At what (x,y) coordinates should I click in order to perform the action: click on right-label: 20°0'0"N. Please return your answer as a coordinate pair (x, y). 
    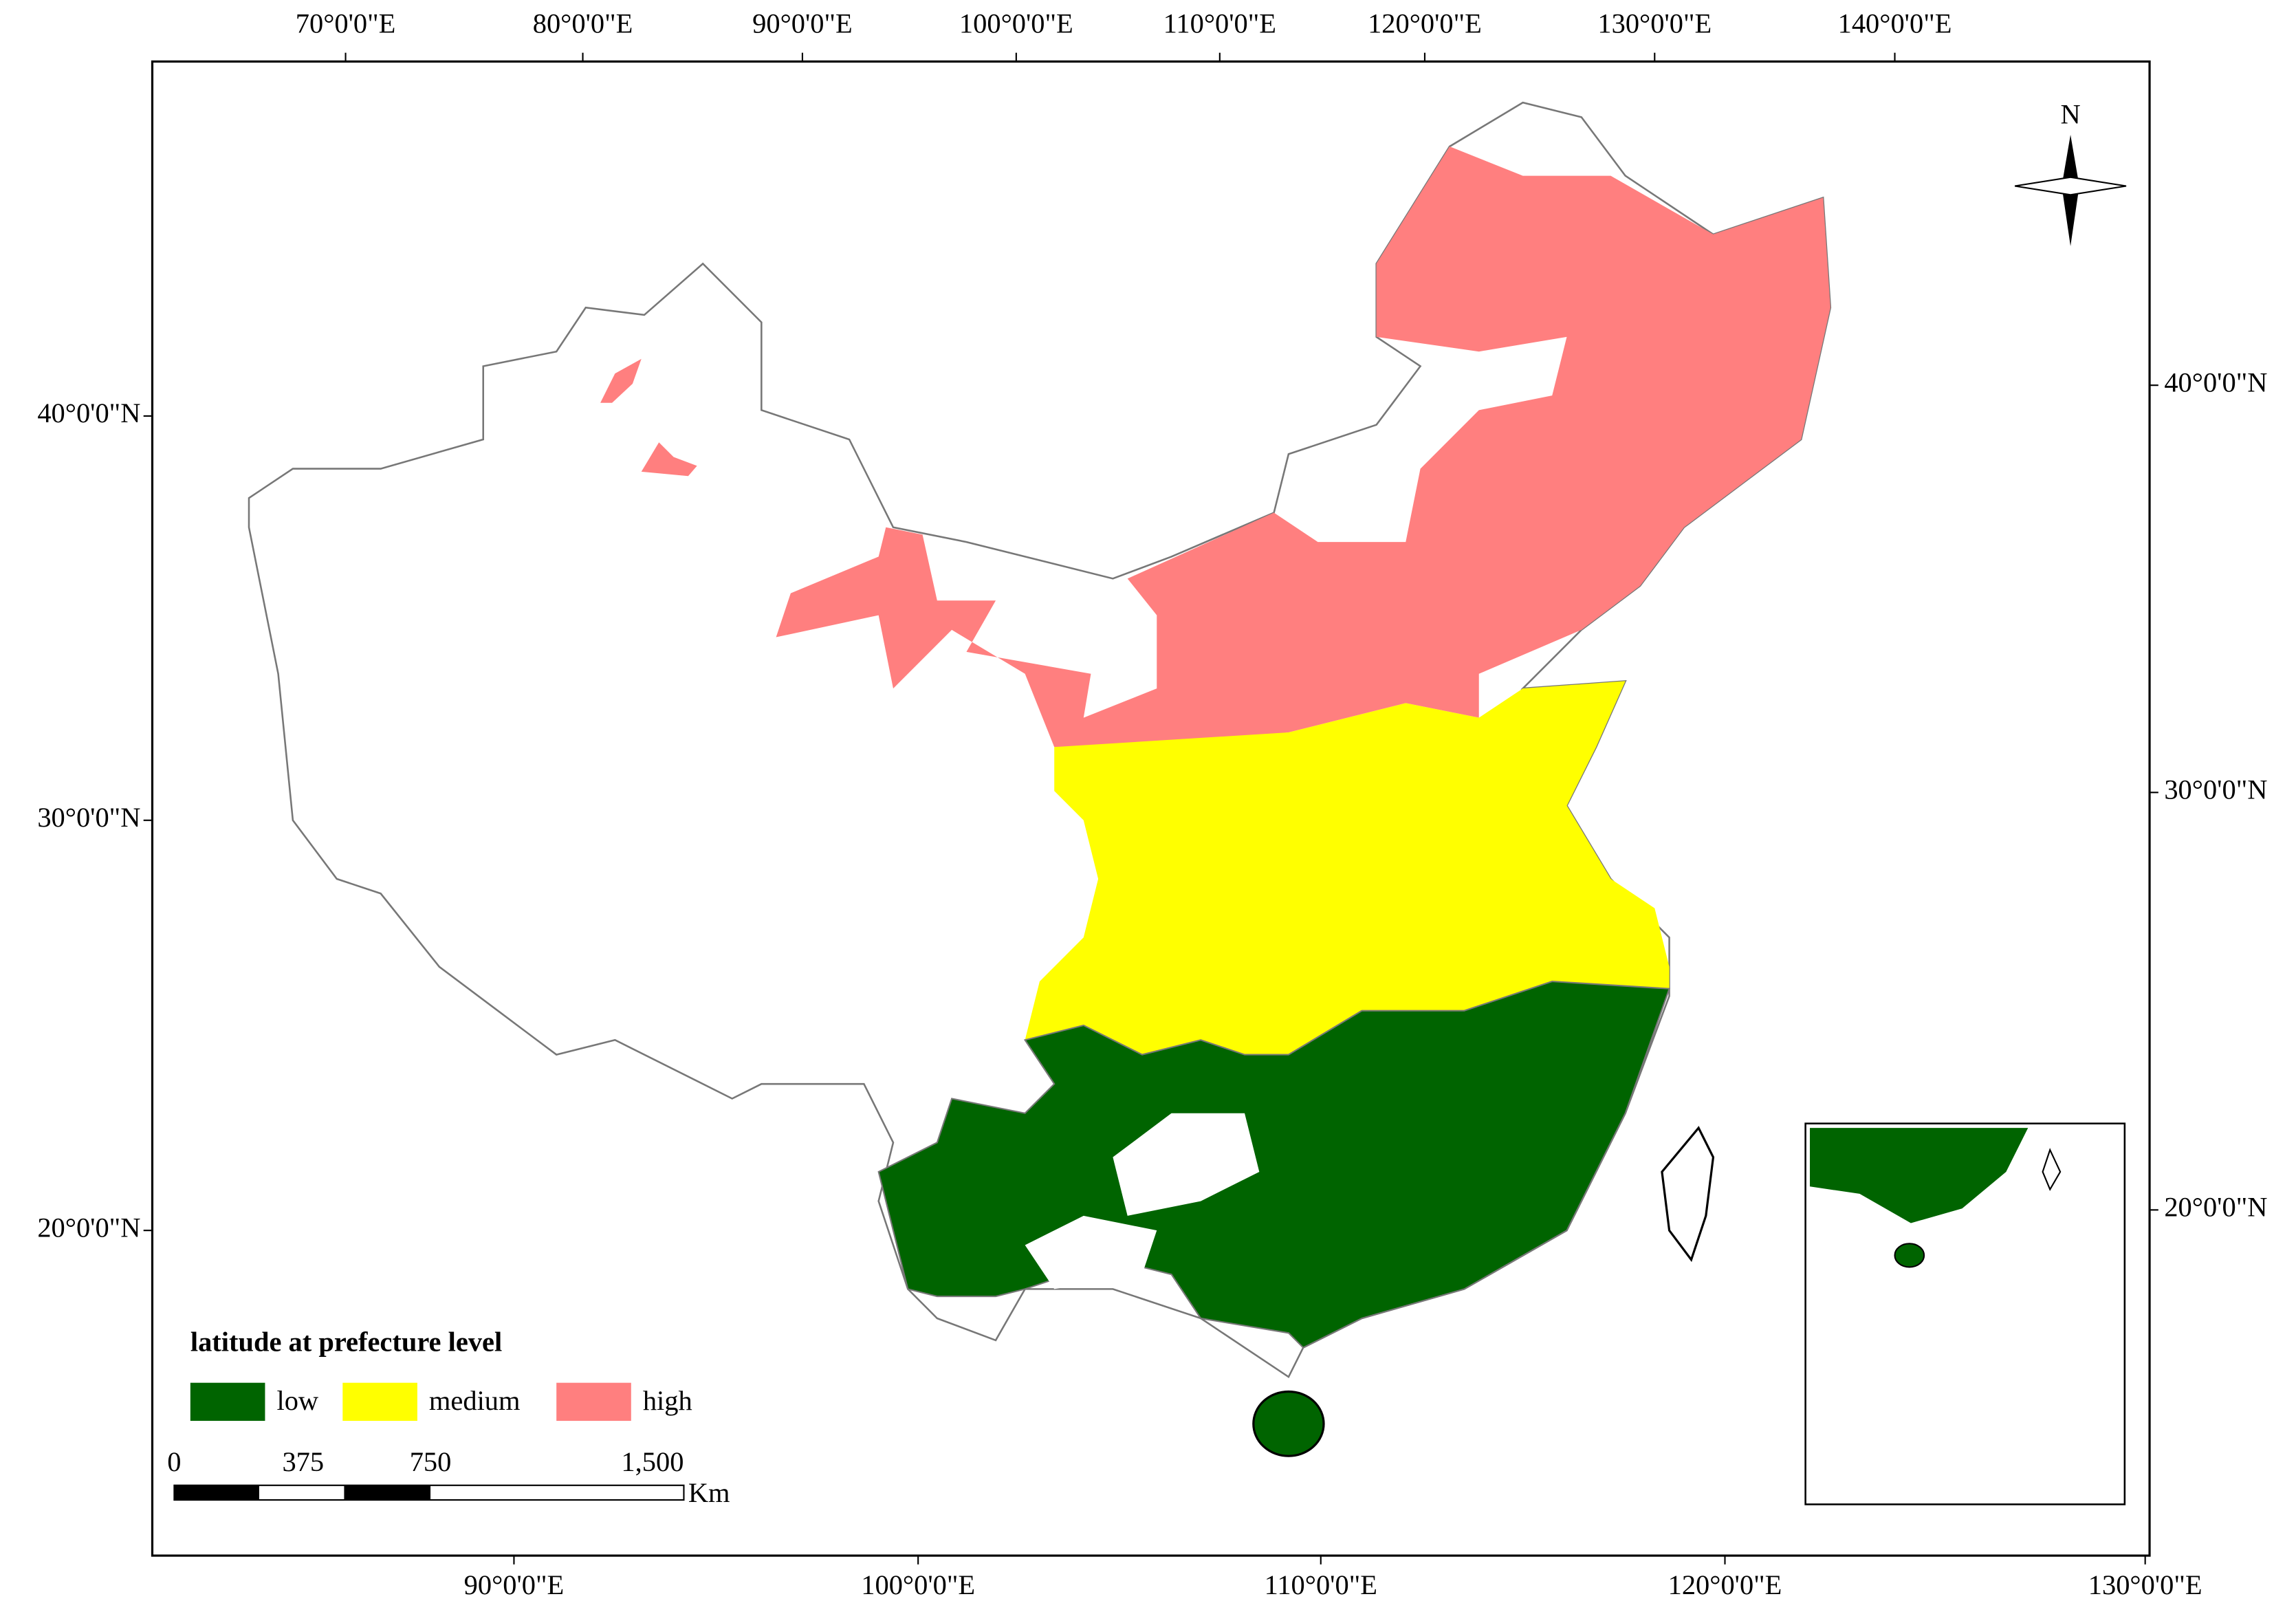
    Looking at the image, I should click on (2215, 1207).